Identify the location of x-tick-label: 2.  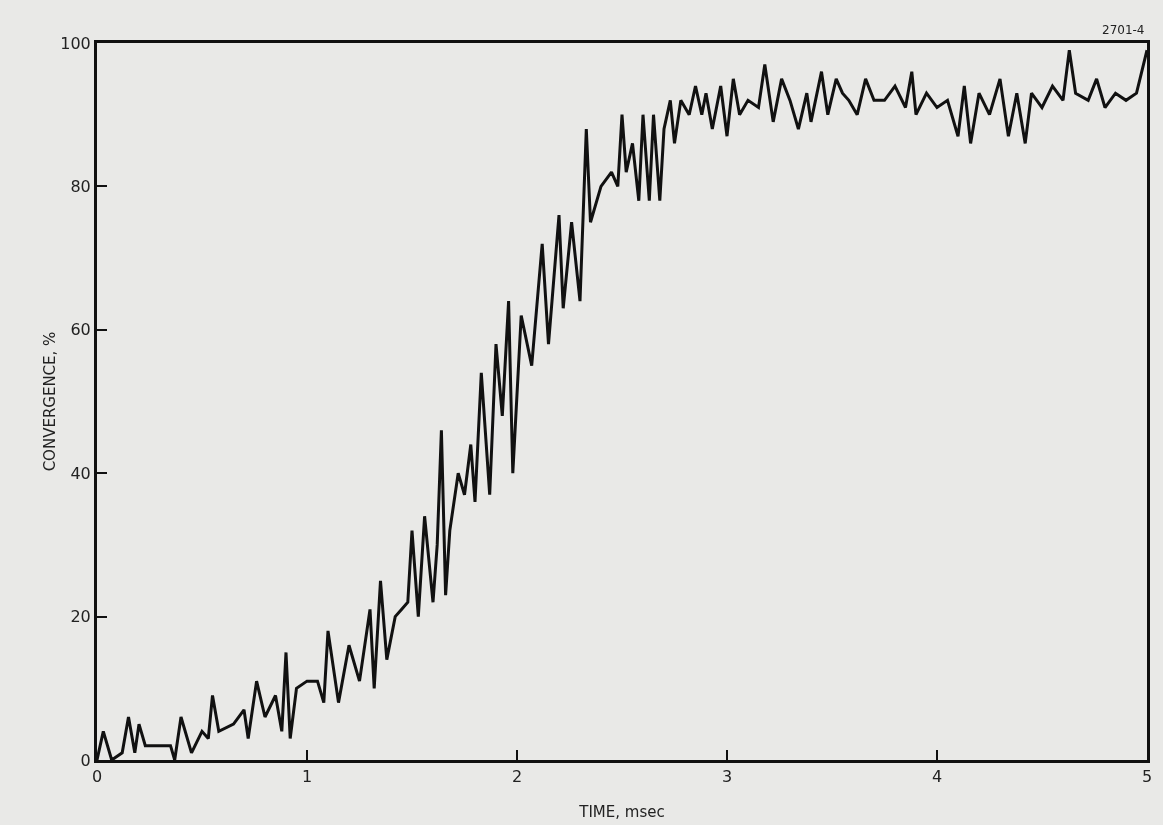
(517, 777).